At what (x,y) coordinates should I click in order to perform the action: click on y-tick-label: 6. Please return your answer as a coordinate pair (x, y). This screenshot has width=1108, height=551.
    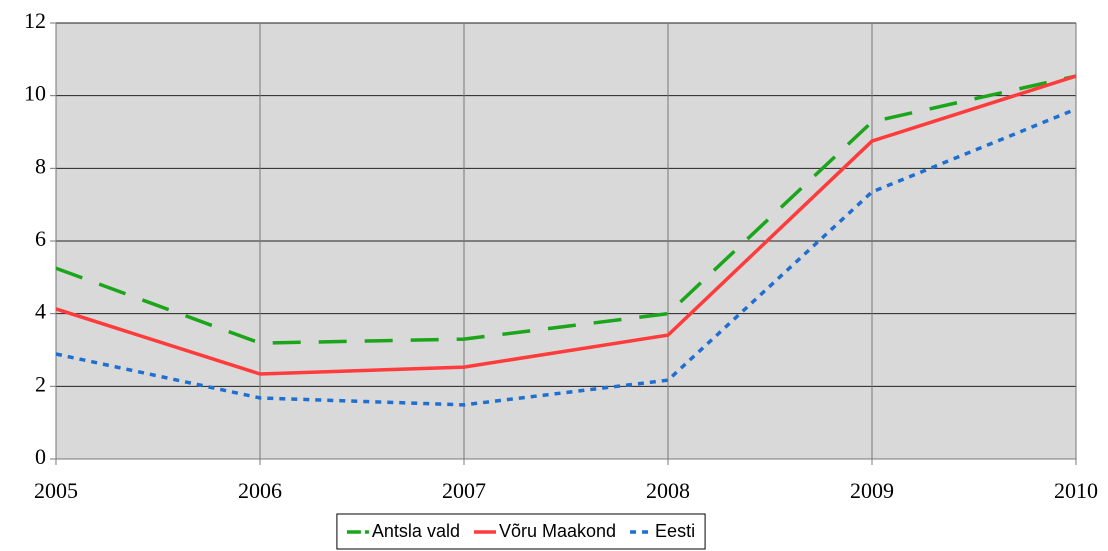
    Looking at the image, I should click on (40, 238).